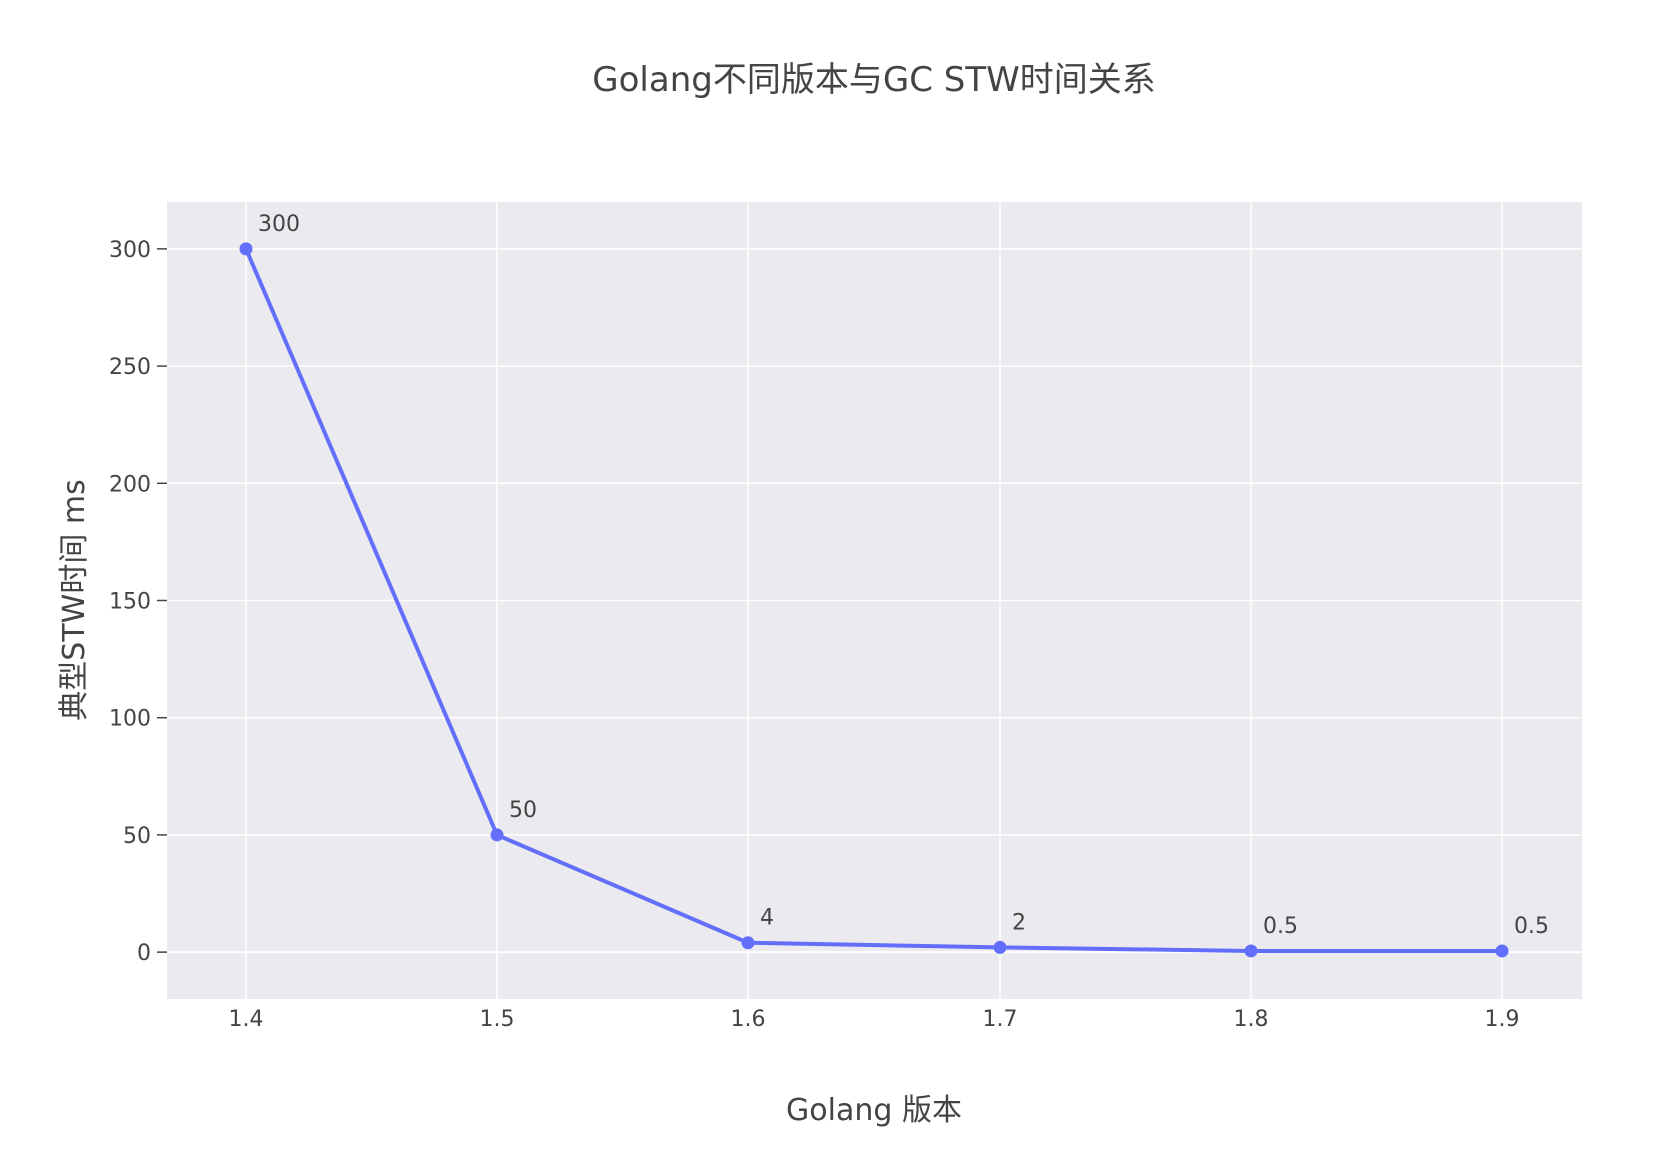 The image size is (1664, 1158). I want to click on x-tick-label: 1.9, so click(1502, 1019).